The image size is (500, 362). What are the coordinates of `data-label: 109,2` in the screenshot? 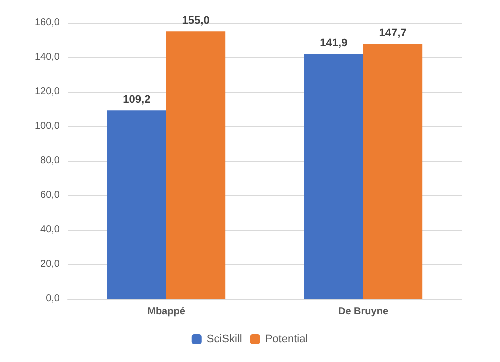 It's located at (137, 100).